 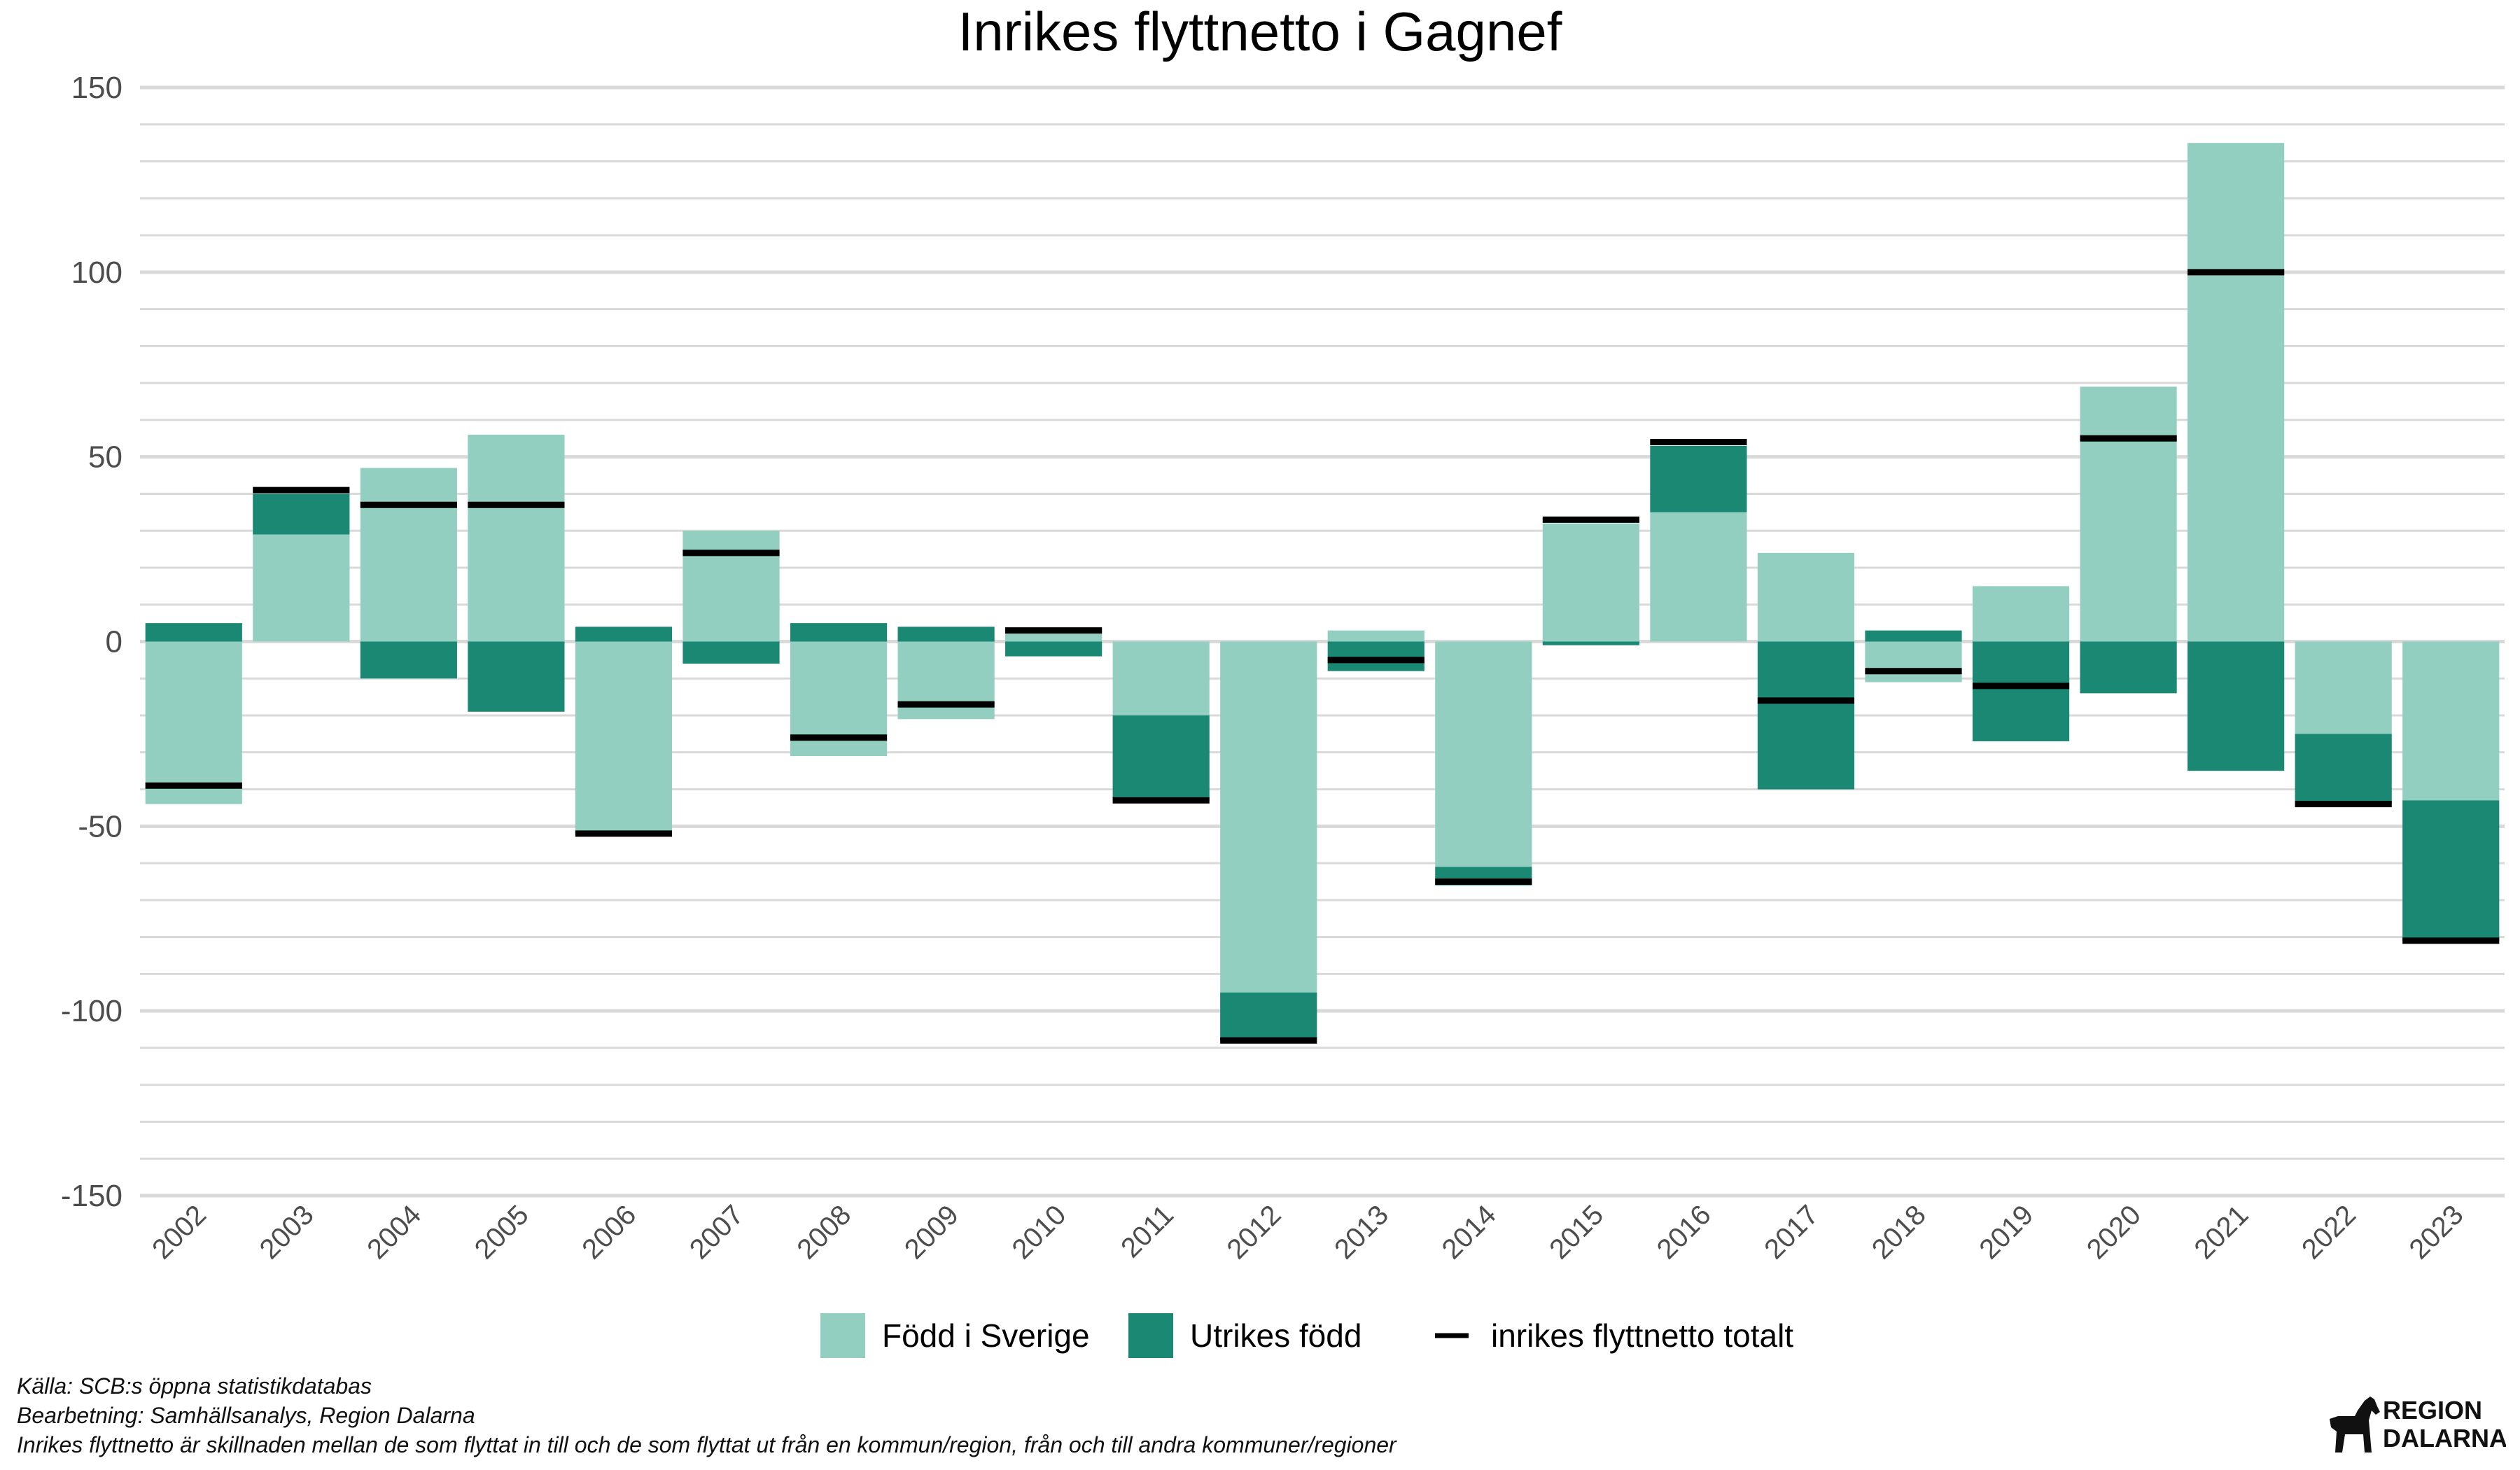 I want to click on bar-fodd-i-sverige-2007, so click(x=731, y=586).